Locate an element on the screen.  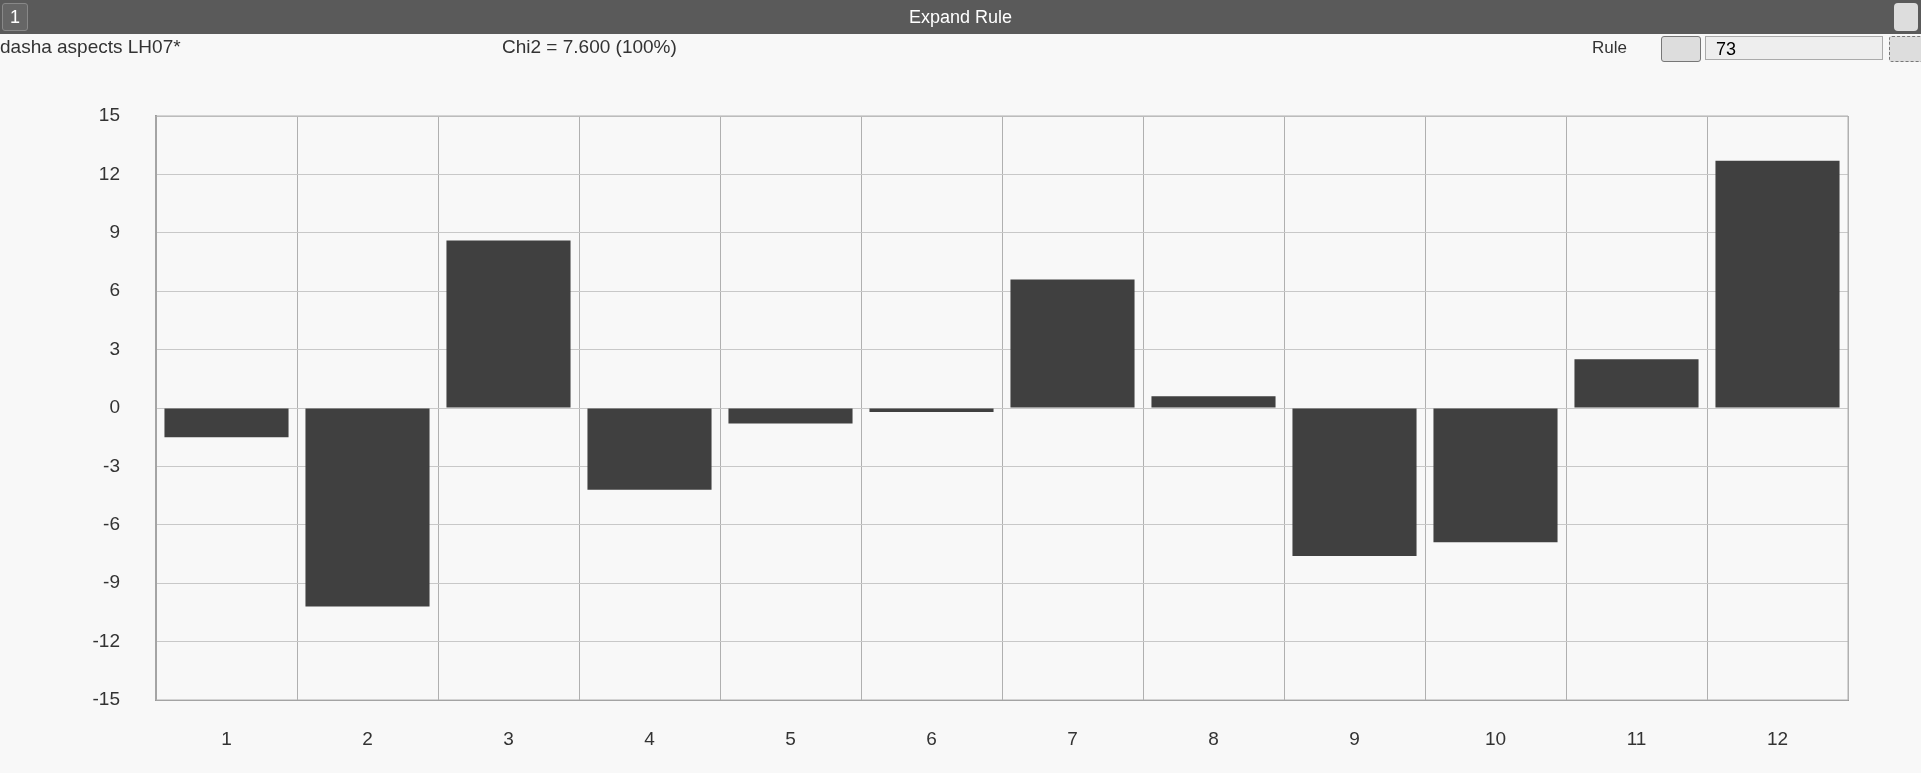
y-tick-label: 6 is located at coordinates (114, 290).